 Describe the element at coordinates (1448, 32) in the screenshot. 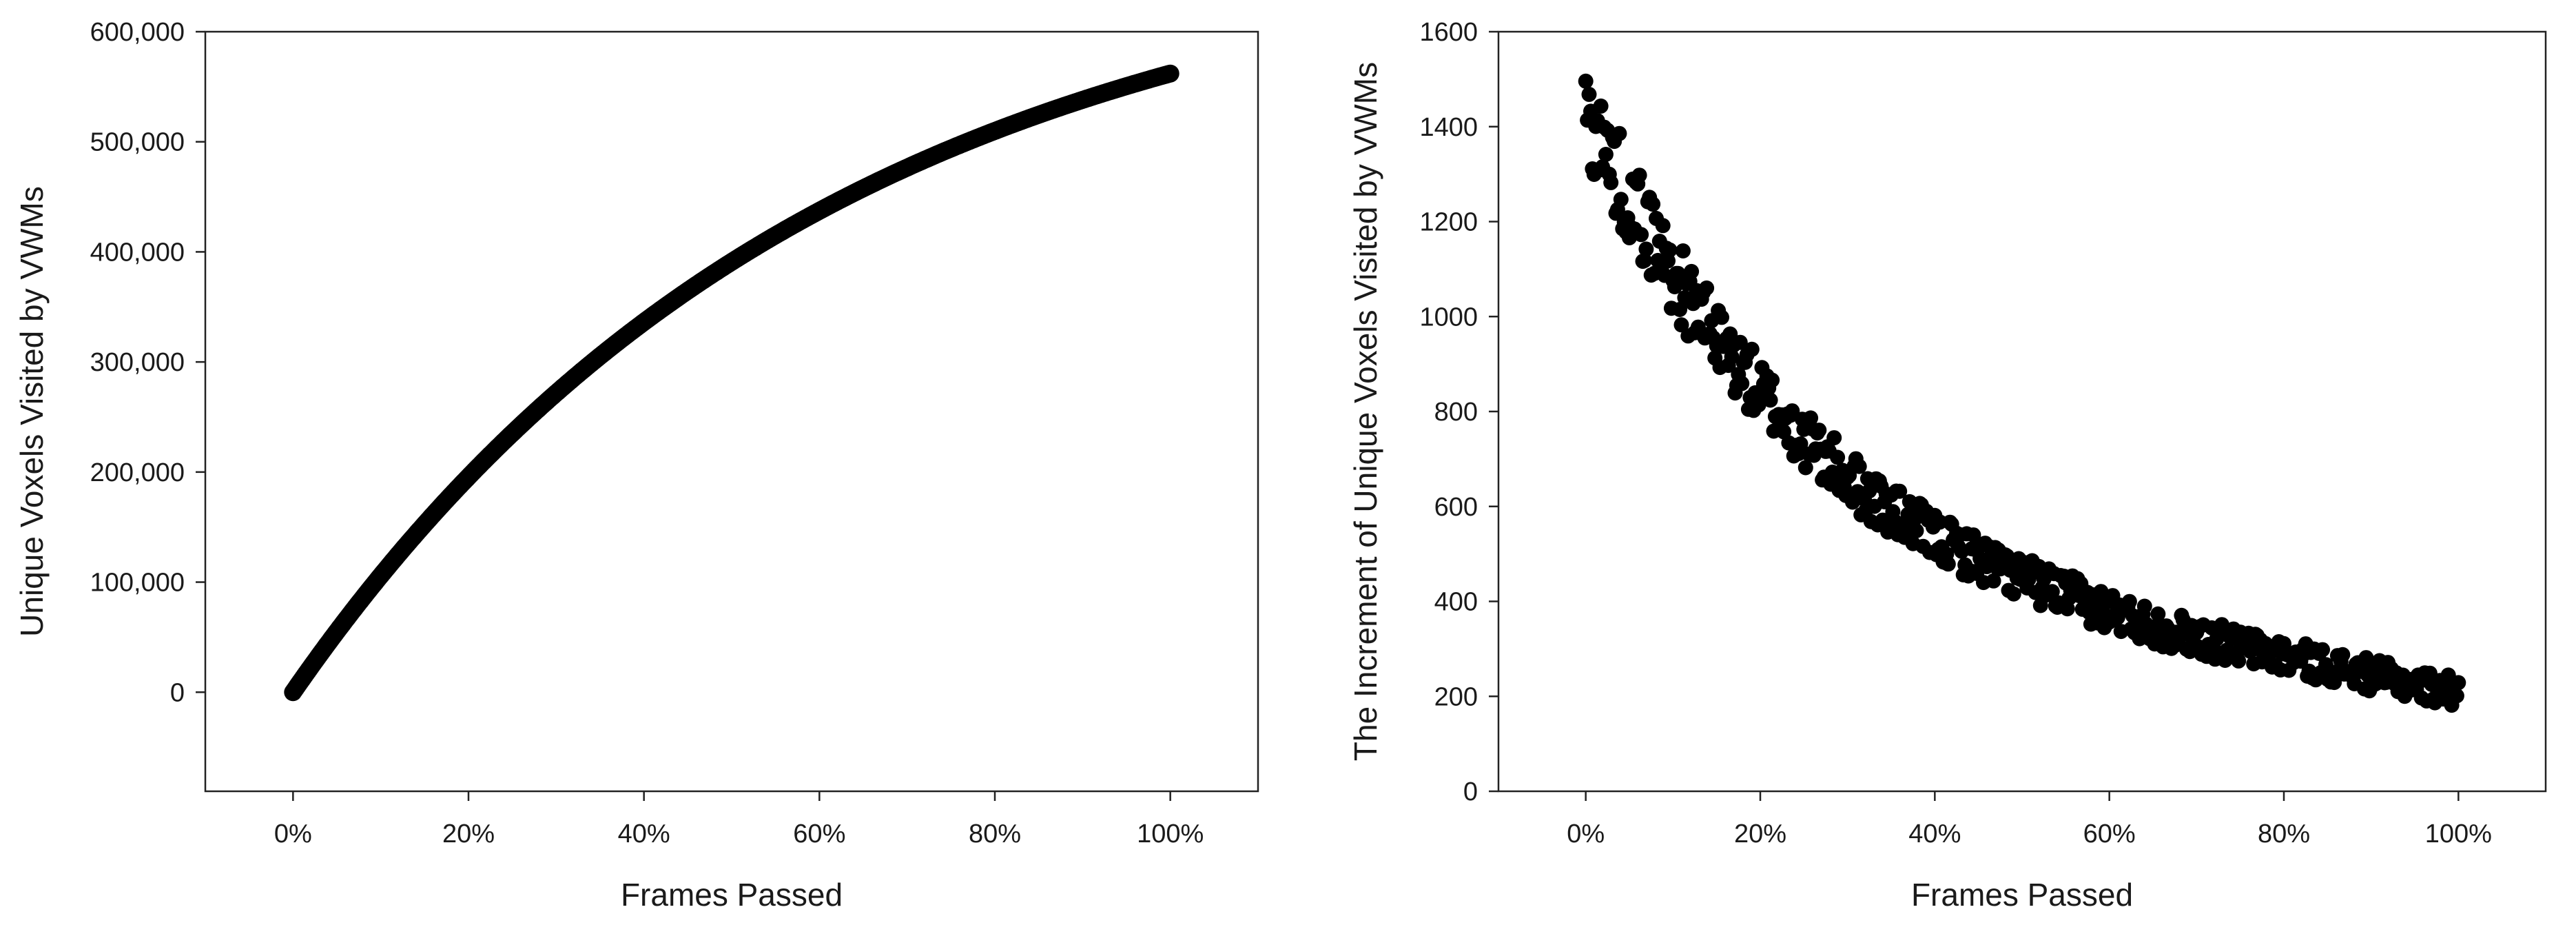

I see `right-y-tick-label: 1600` at that location.